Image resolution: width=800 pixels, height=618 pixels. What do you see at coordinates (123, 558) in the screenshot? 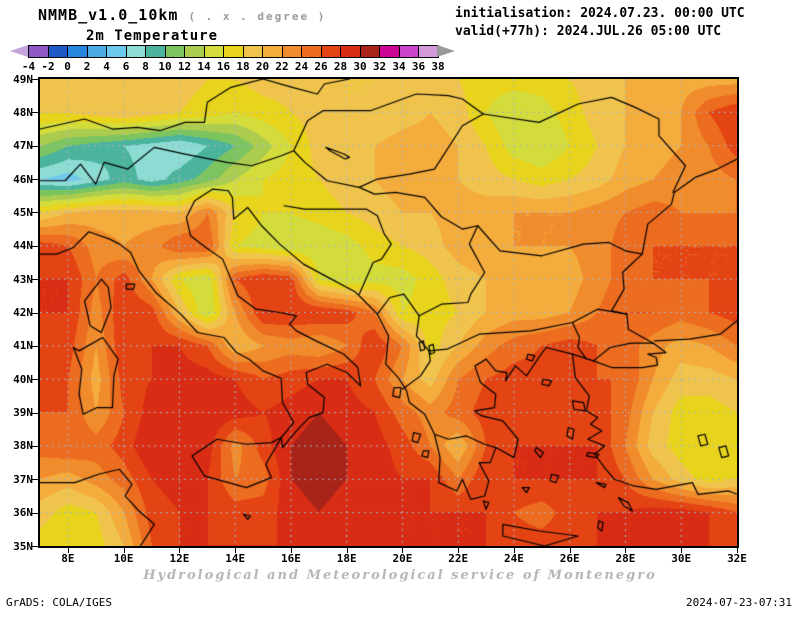
I see `lon-tick-label: 10E` at bounding box center [123, 558].